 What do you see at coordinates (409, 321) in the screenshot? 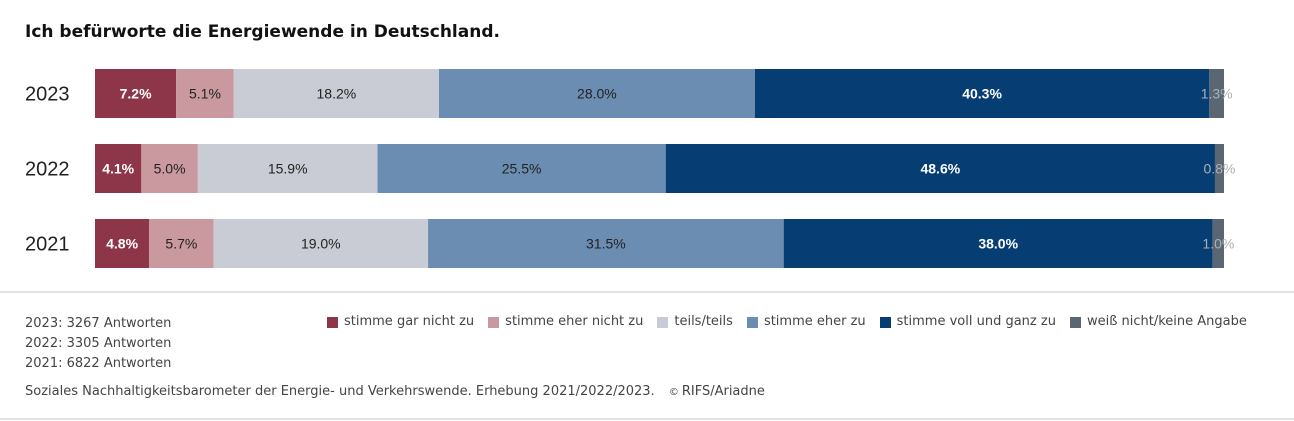
I see `legend-label: stimme gar nicht zu` at bounding box center [409, 321].